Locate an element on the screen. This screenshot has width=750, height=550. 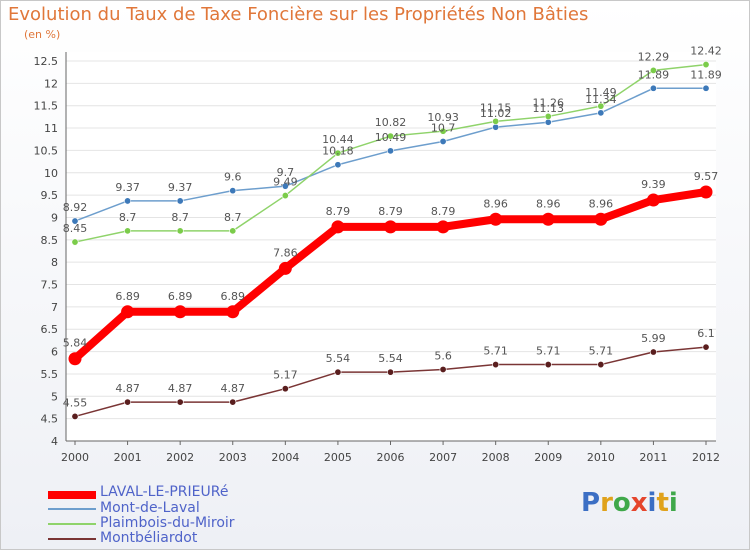
series-3-label-12: 6.1 is located at coordinates (706, 333).